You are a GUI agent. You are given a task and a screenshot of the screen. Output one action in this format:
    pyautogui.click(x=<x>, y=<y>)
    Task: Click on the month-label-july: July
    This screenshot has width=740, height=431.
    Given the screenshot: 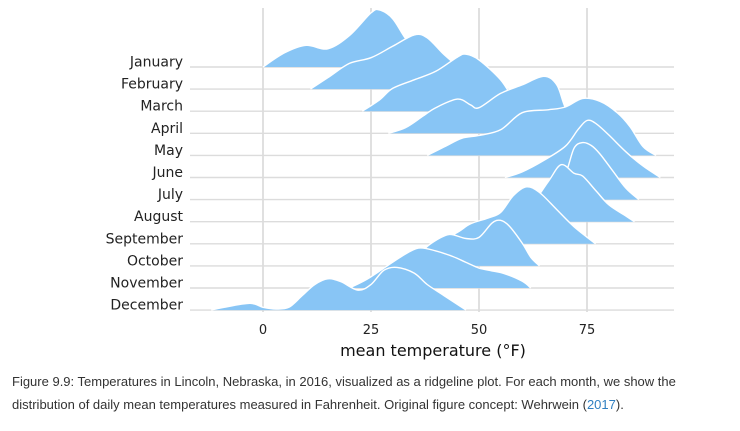 What is the action you would take?
    pyautogui.click(x=170, y=195)
    